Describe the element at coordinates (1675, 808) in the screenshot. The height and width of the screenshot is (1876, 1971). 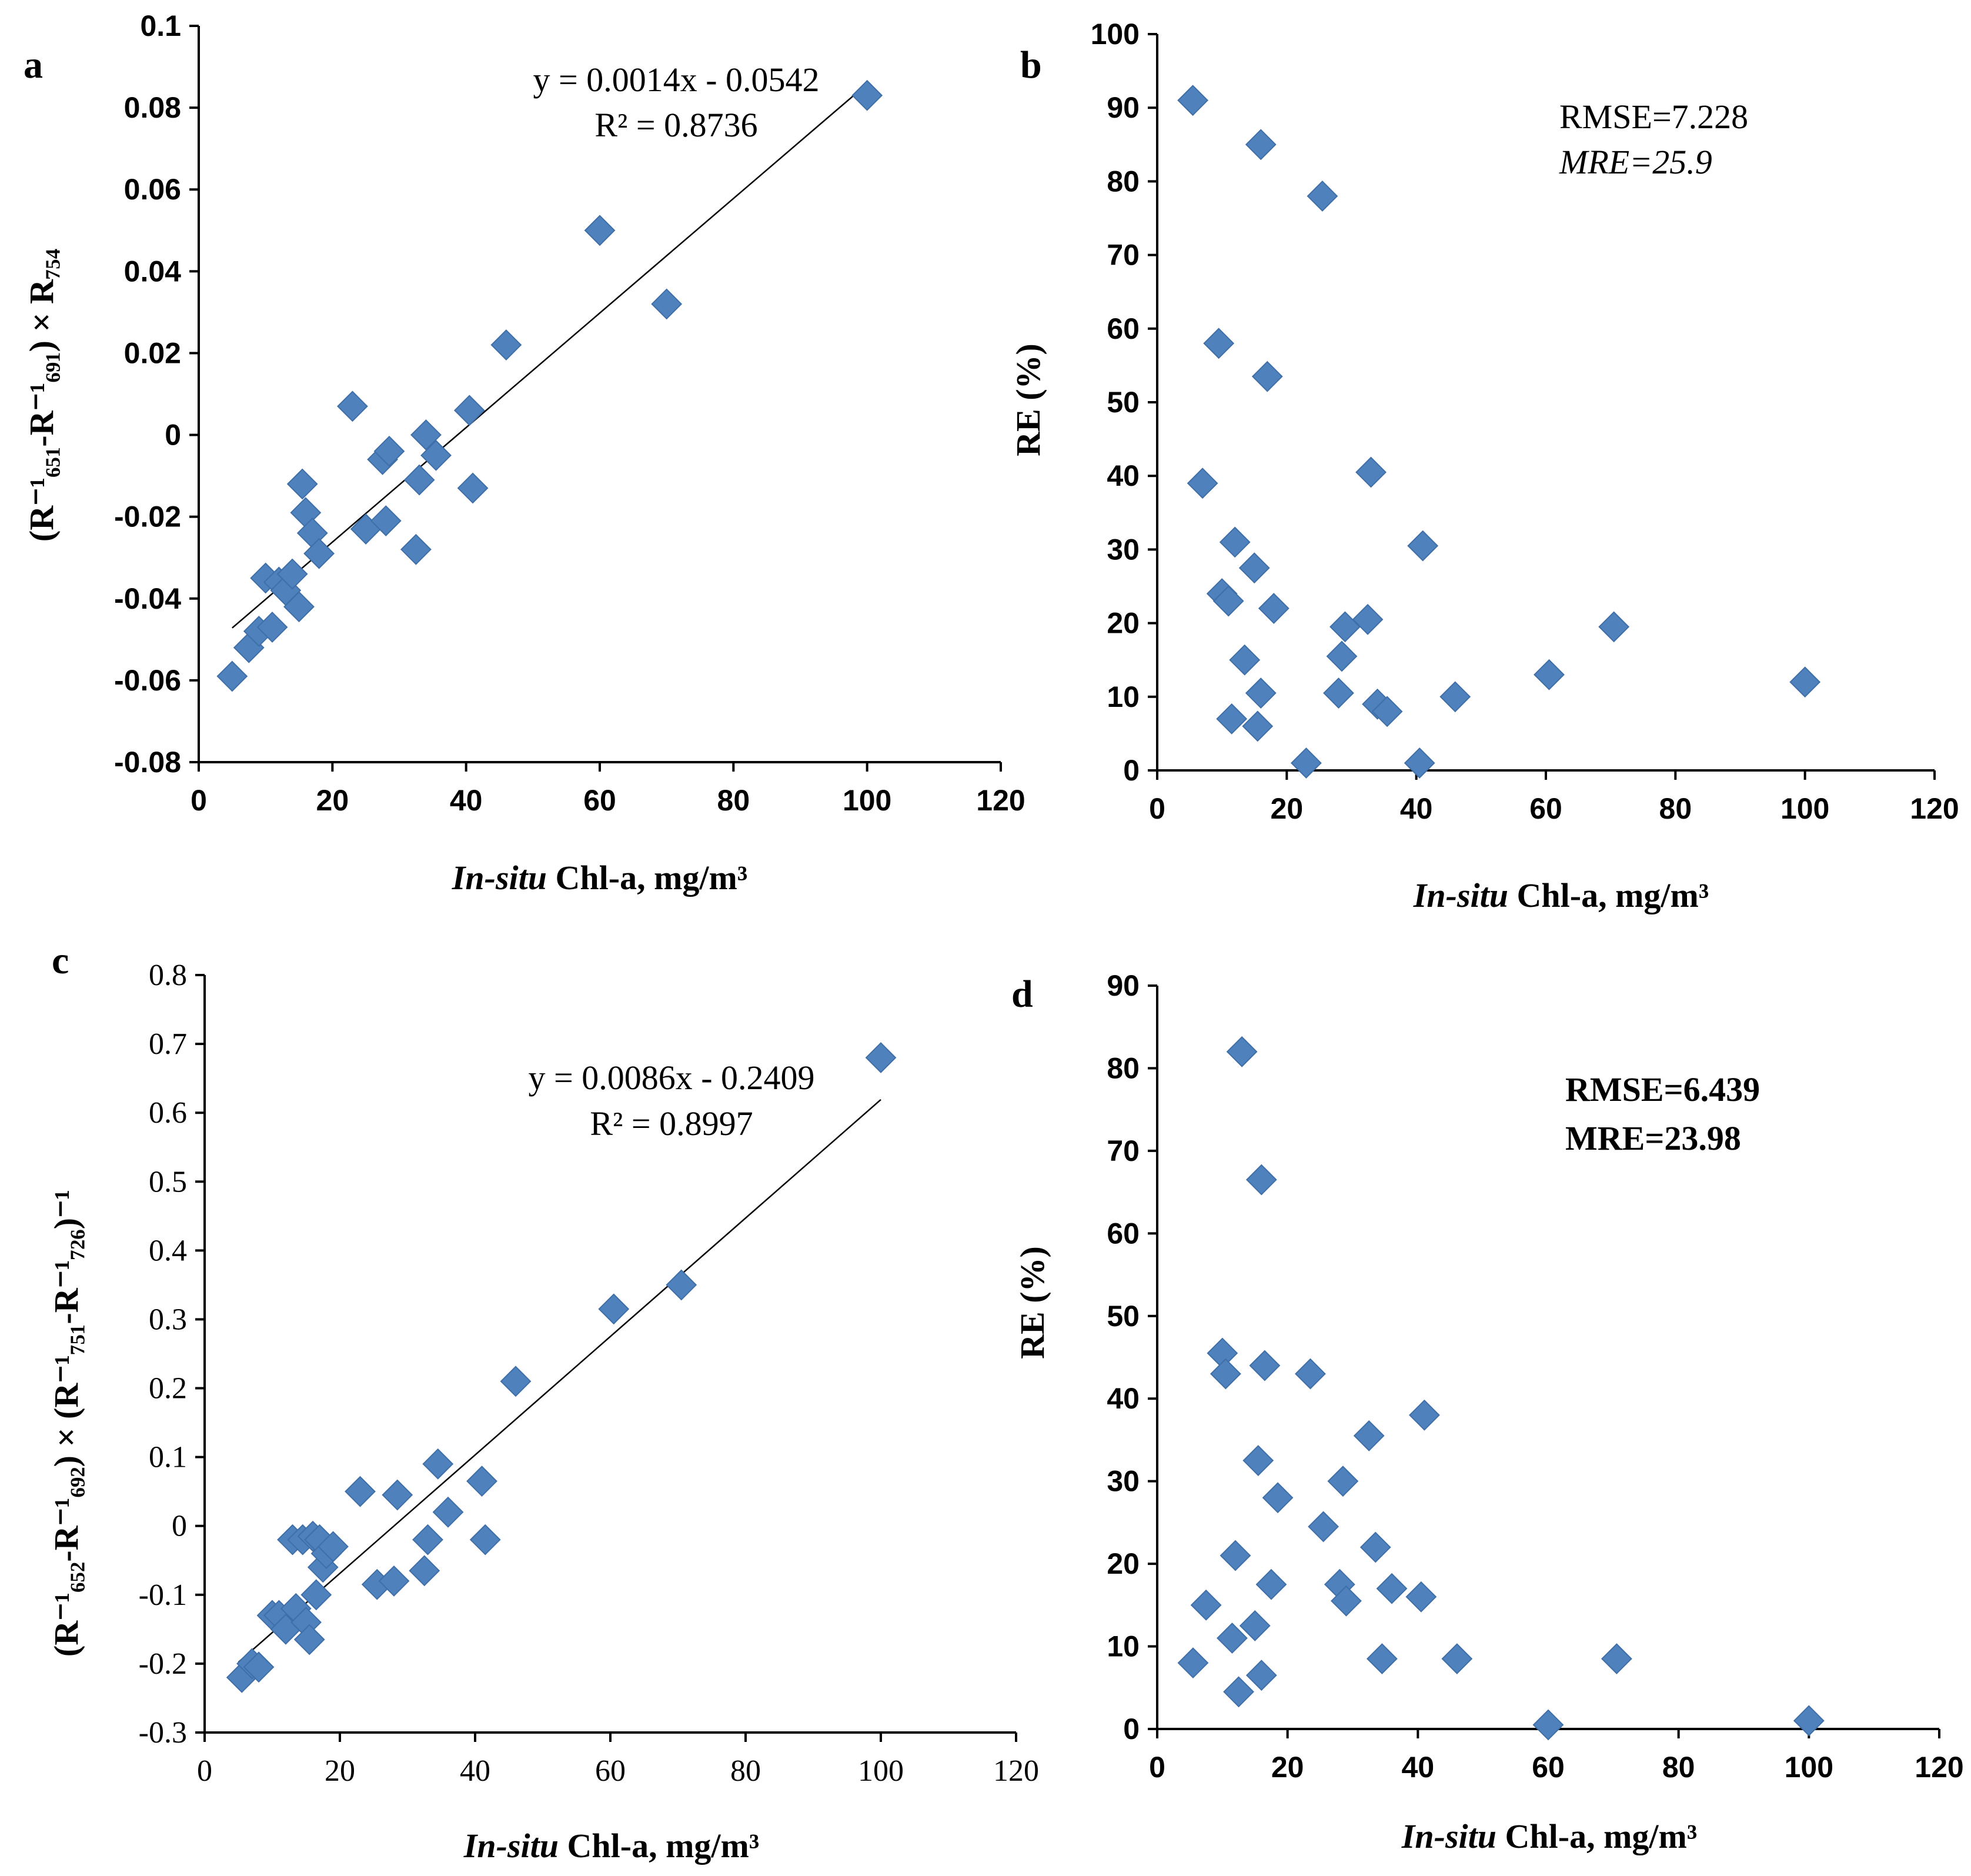
I see `panel-b-x-tick-label: 80` at that location.